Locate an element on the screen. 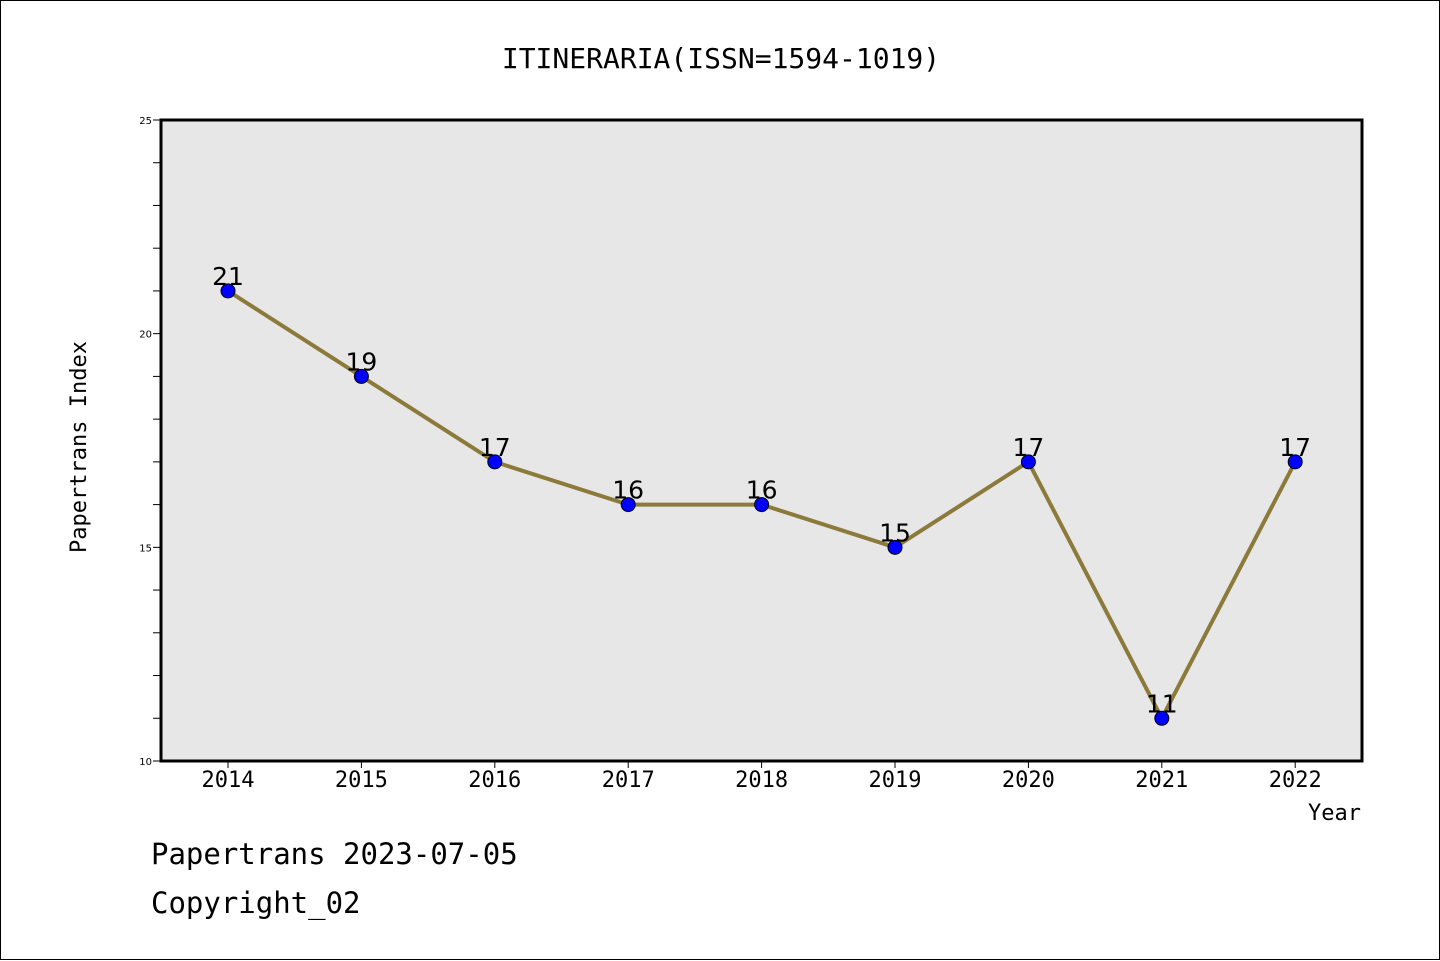 The width and height of the screenshot is (1440, 961). x-tick-label: 2016 is located at coordinates (494, 780).